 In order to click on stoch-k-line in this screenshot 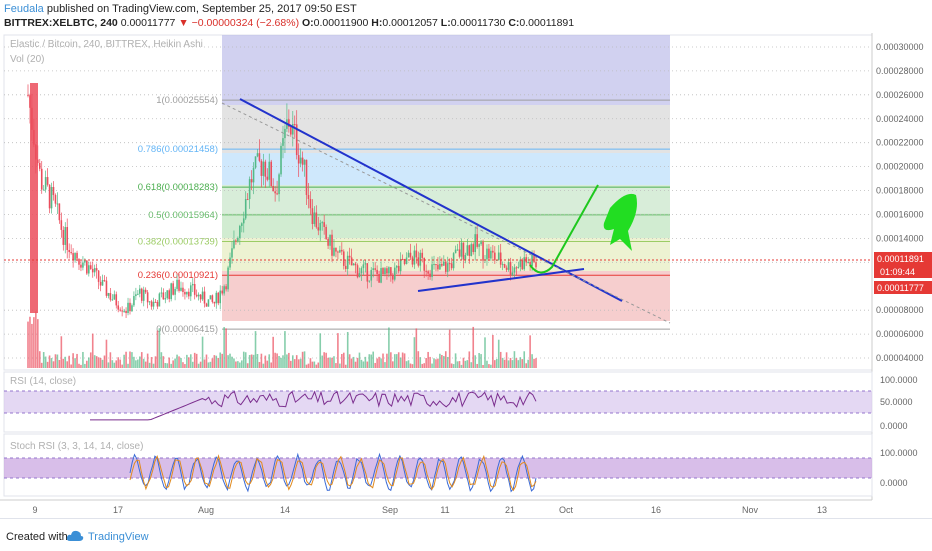, I will do `click(333, 472)`.